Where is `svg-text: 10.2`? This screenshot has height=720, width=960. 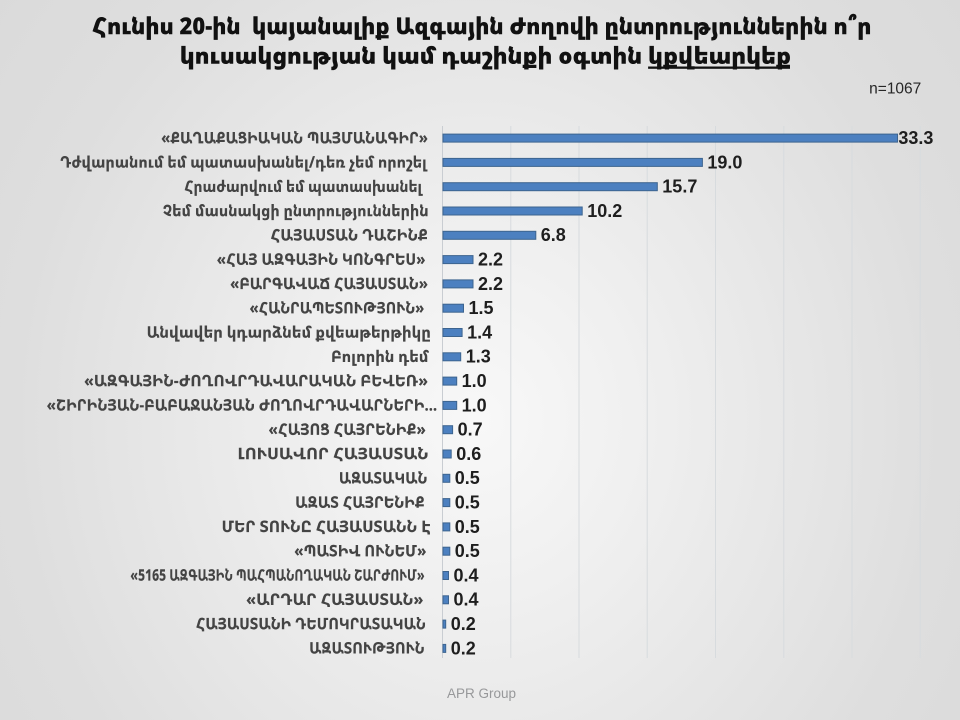
svg-text: 10.2 is located at coordinates (604, 211).